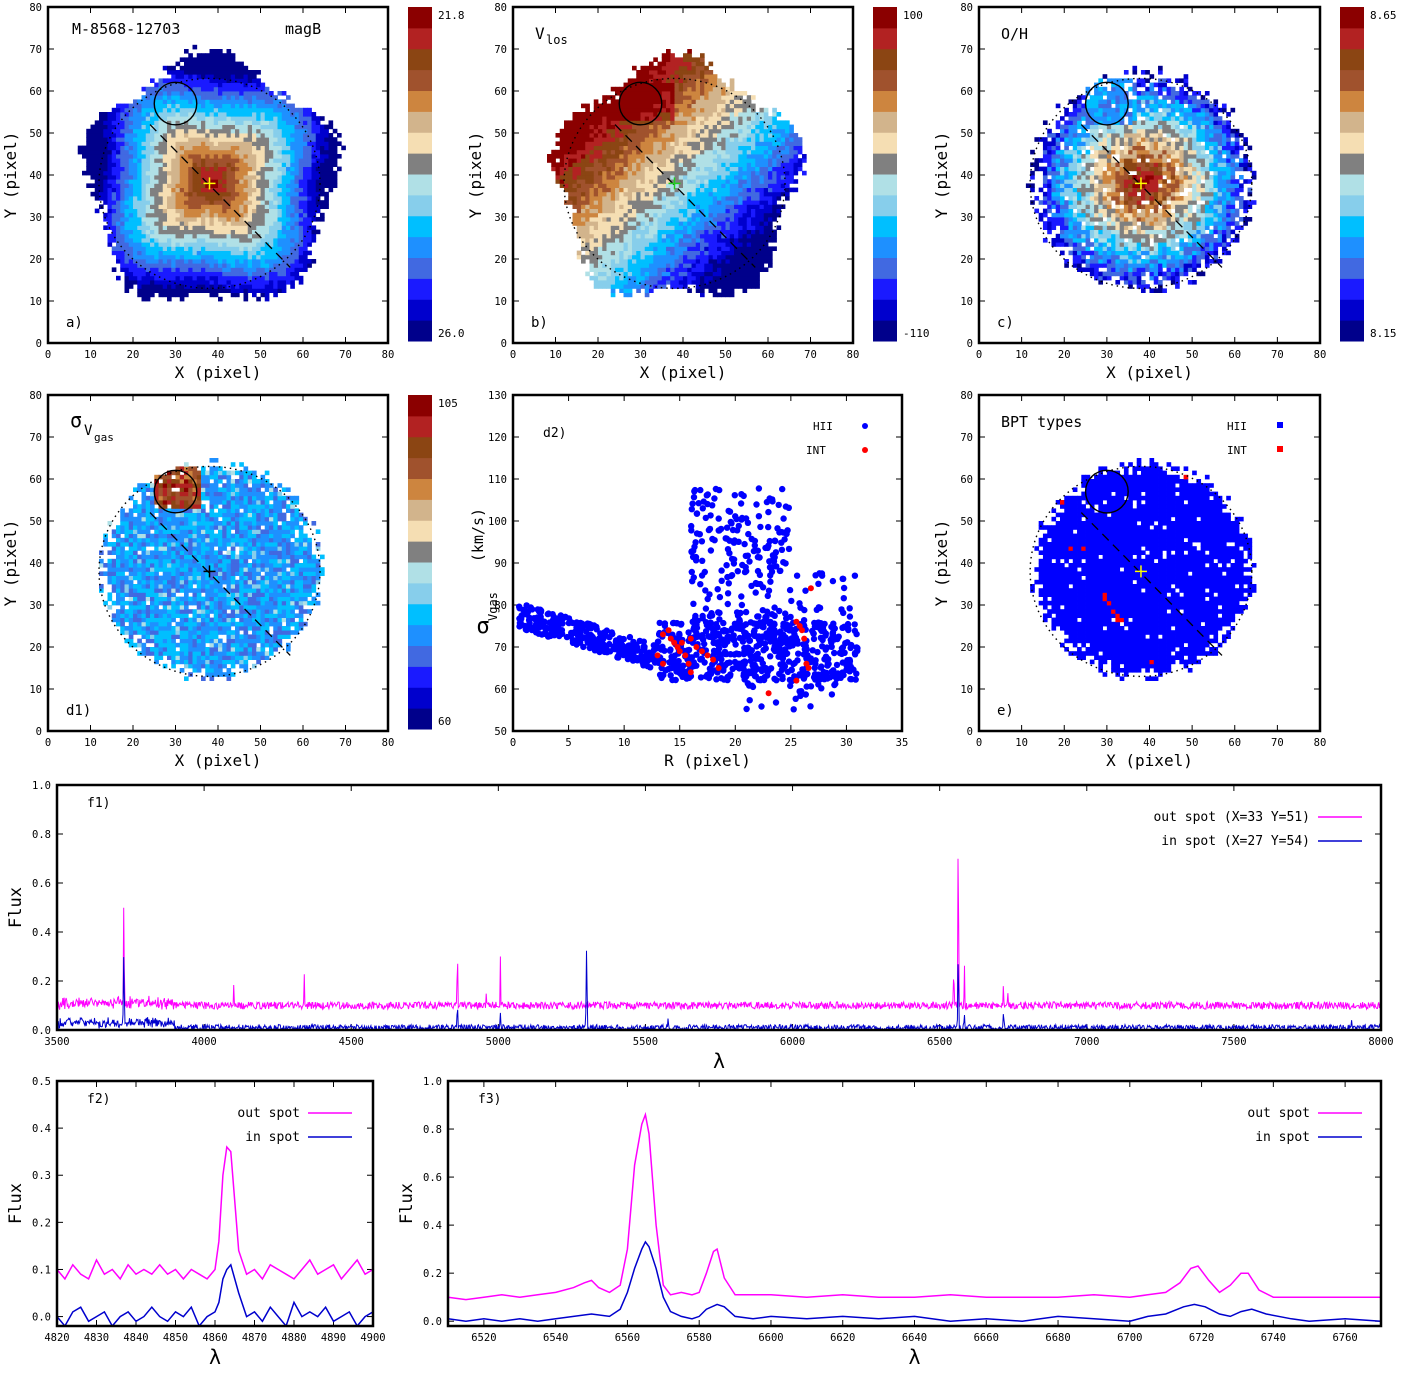 The width and height of the screenshot is (1426, 1378). Describe the element at coordinates (420, 122) in the screenshot. I see `colorbar-swatch` at that location.